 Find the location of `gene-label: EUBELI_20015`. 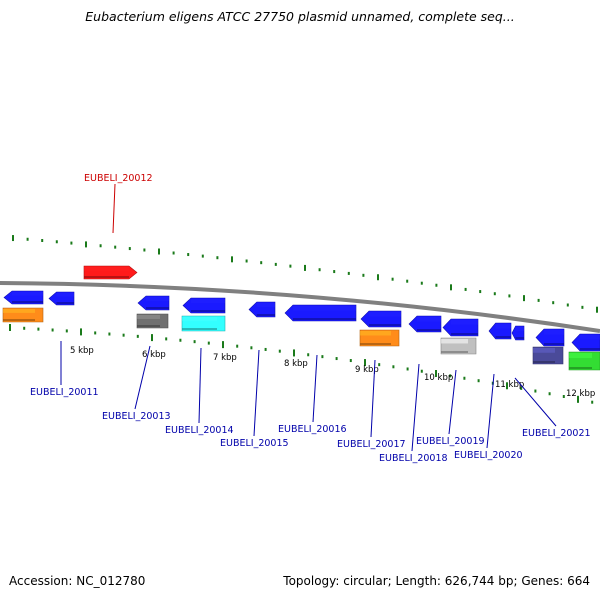

gene-label: EUBELI_20015 is located at coordinates (254, 443).